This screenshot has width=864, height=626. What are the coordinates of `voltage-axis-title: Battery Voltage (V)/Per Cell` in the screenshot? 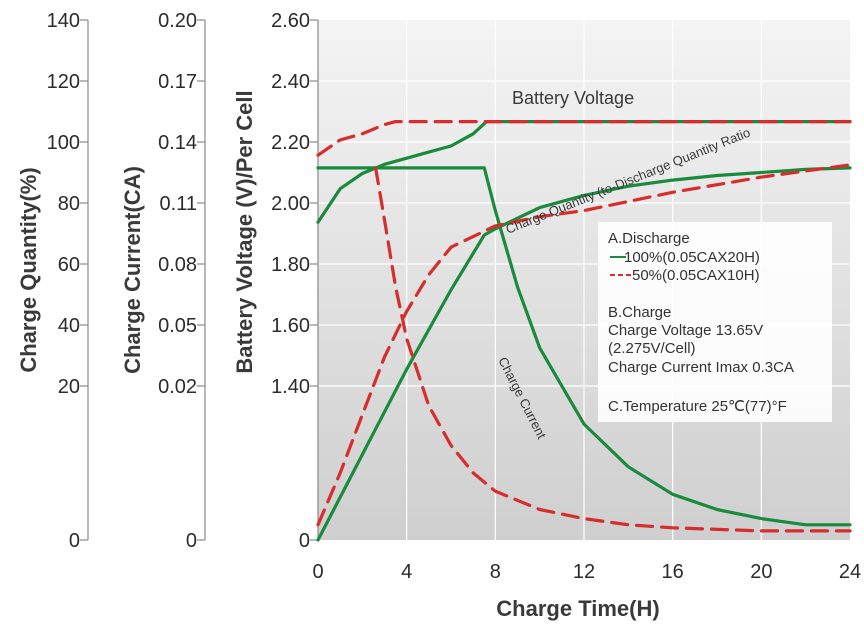 It's located at (244, 231).